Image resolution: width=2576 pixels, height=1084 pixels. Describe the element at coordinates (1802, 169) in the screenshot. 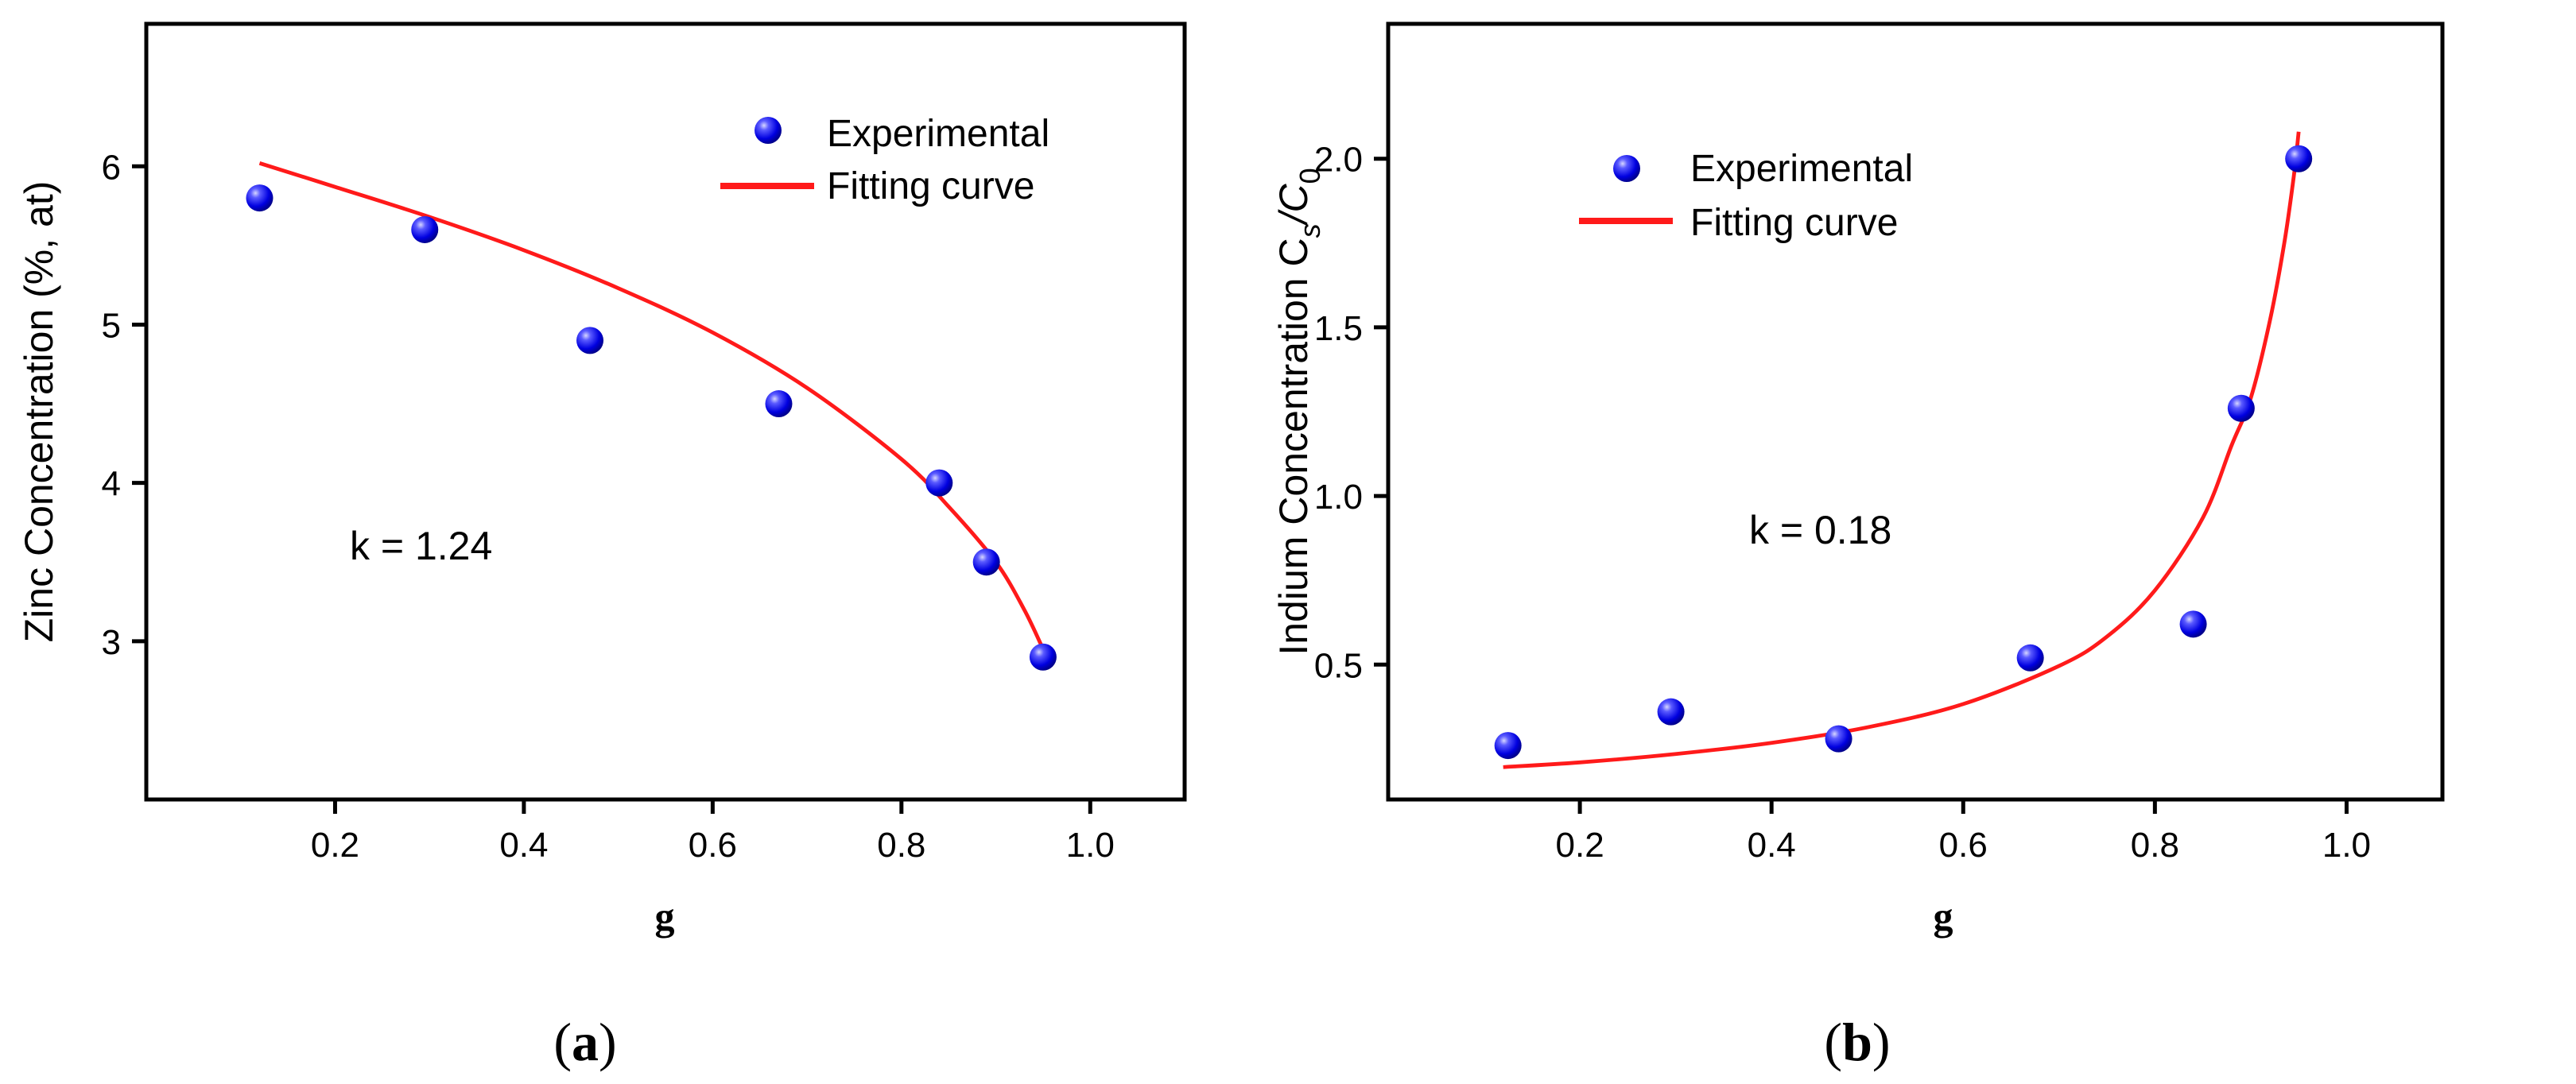

I see `legend-label-experimental-b: Experimental` at that location.